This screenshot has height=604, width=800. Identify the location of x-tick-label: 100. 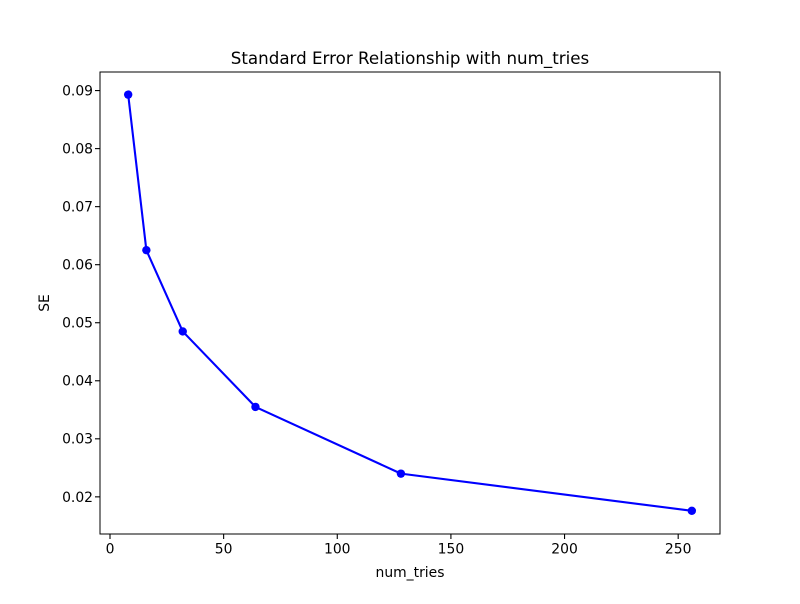
(337, 550).